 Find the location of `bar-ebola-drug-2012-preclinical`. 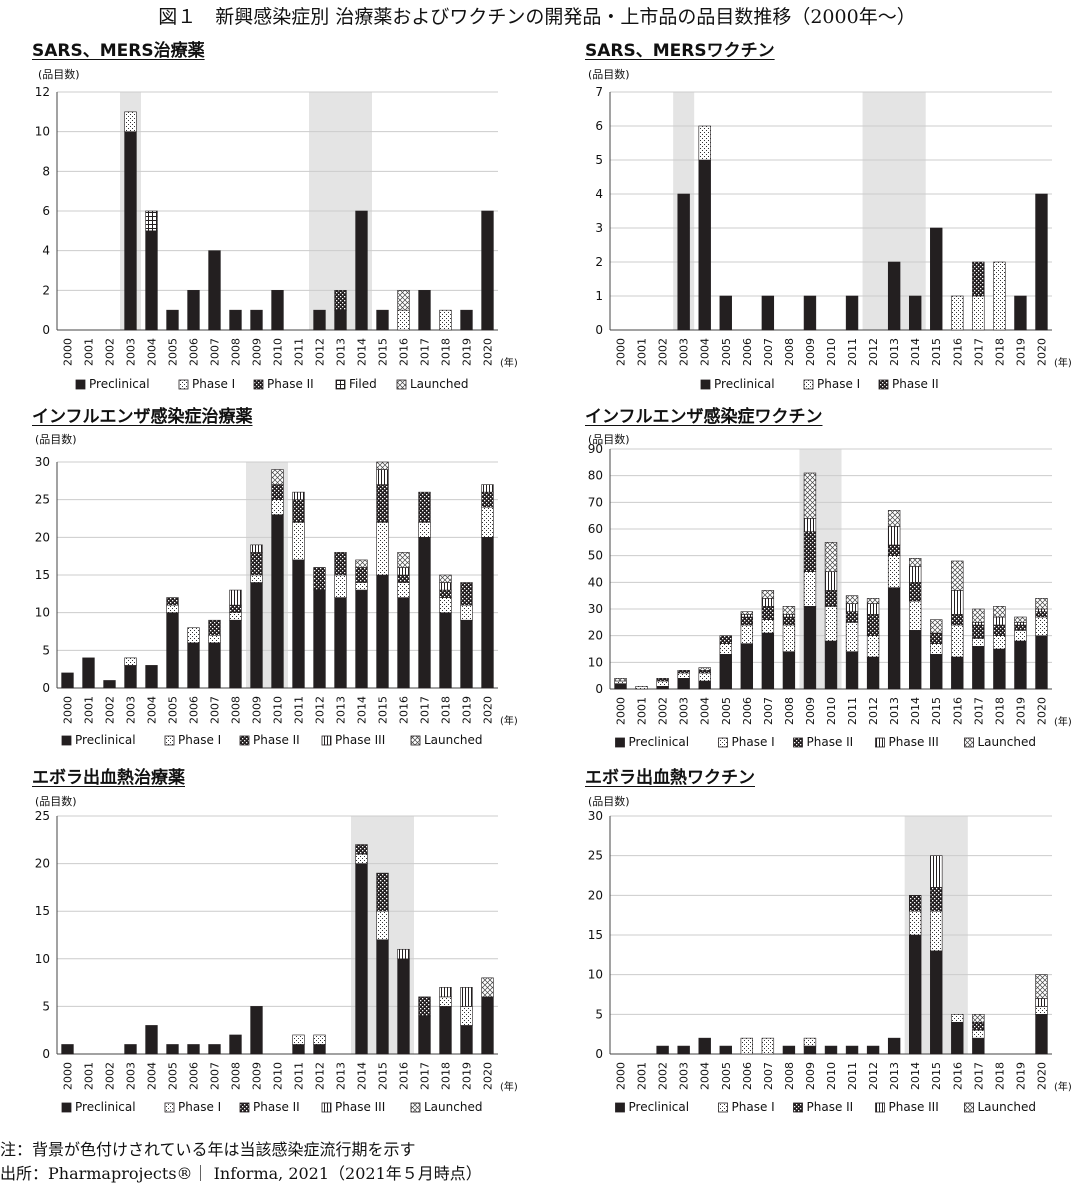

bar-ebola-drug-2012-preclinical is located at coordinates (319, 1049).